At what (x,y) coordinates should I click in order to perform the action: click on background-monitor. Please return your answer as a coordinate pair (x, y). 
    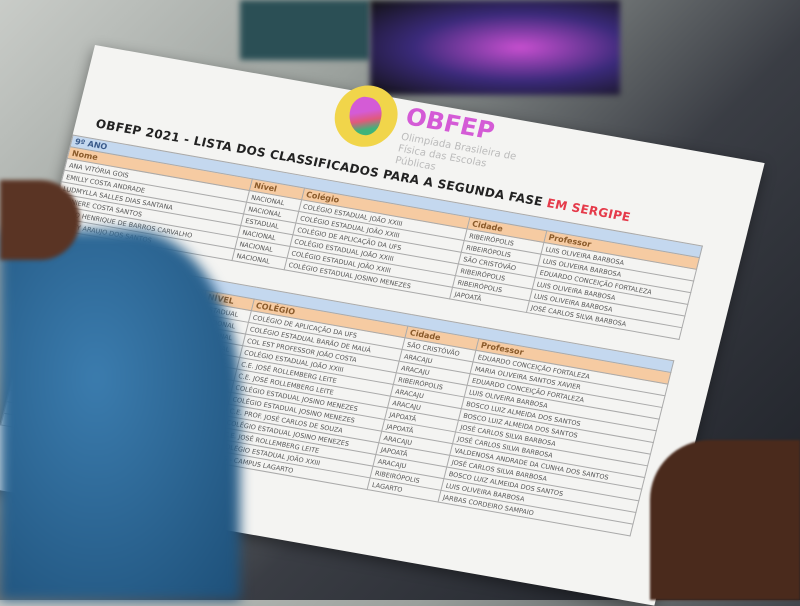
    Looking at the image, I should click on (495, 47).